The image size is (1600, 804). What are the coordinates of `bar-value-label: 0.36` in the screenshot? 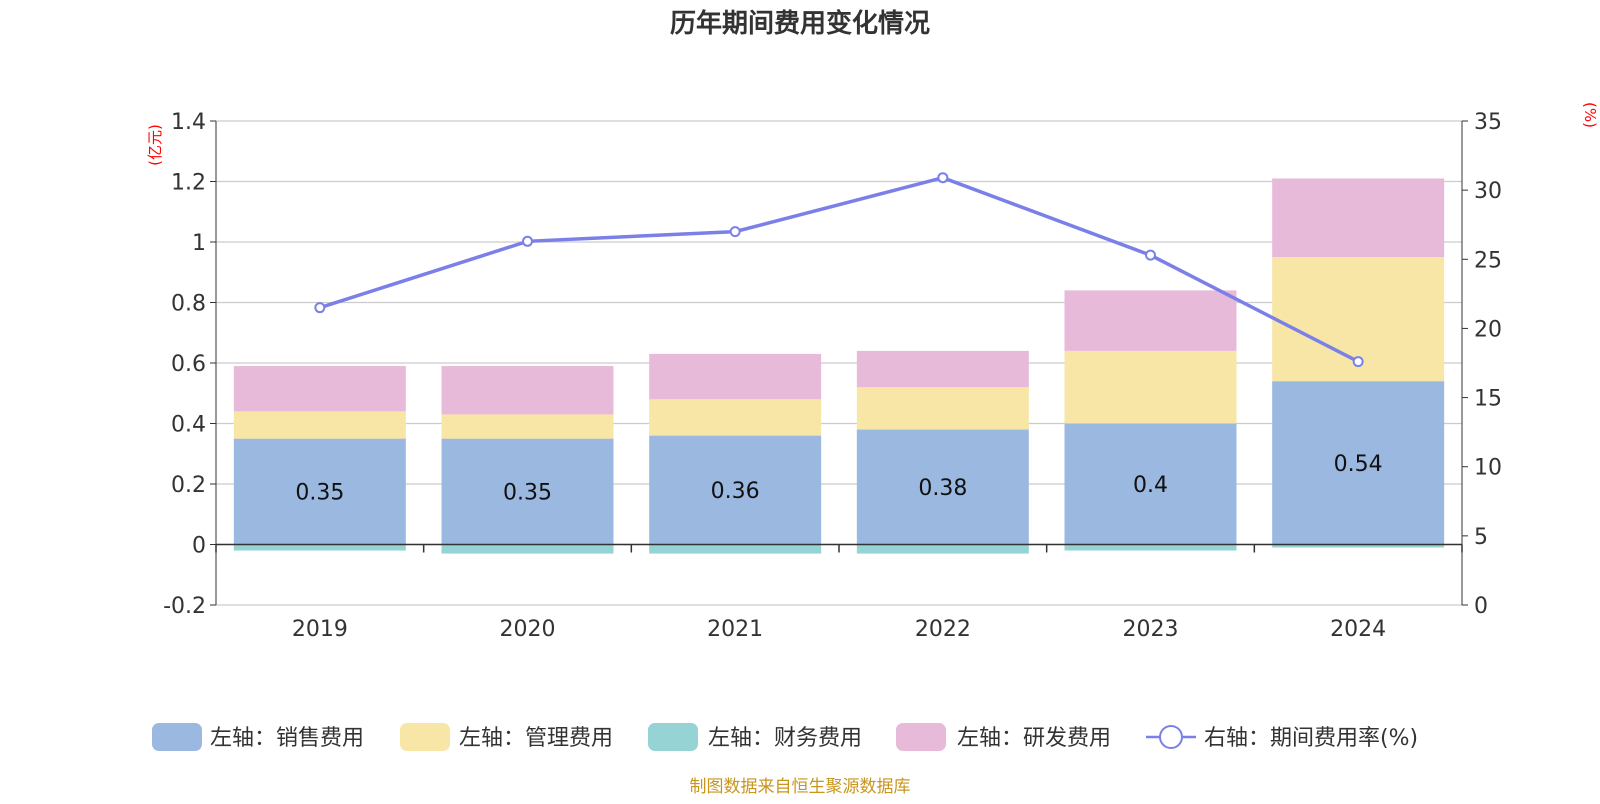 It's located at (735, 491).